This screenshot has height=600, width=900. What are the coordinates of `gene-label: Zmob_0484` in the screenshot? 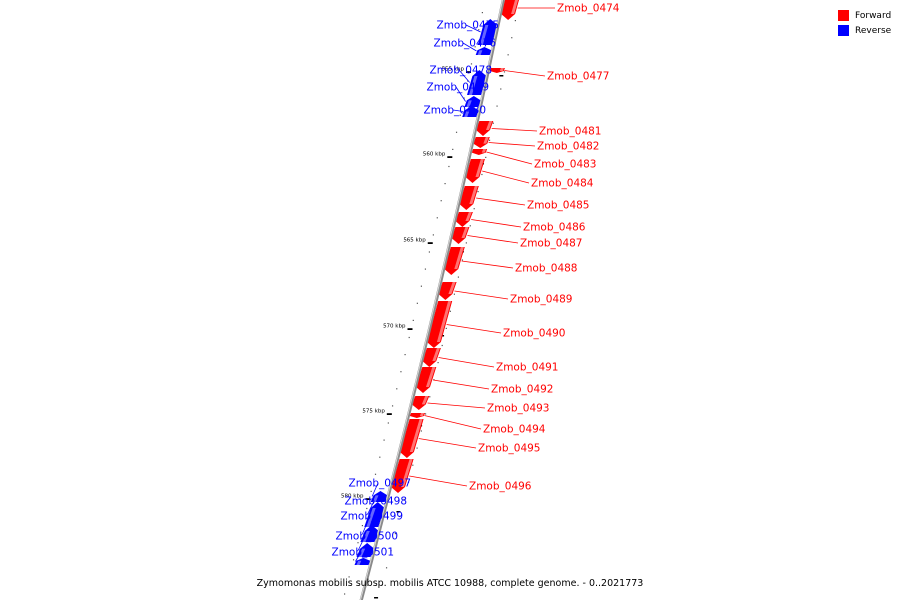 It's located at (562, 184).